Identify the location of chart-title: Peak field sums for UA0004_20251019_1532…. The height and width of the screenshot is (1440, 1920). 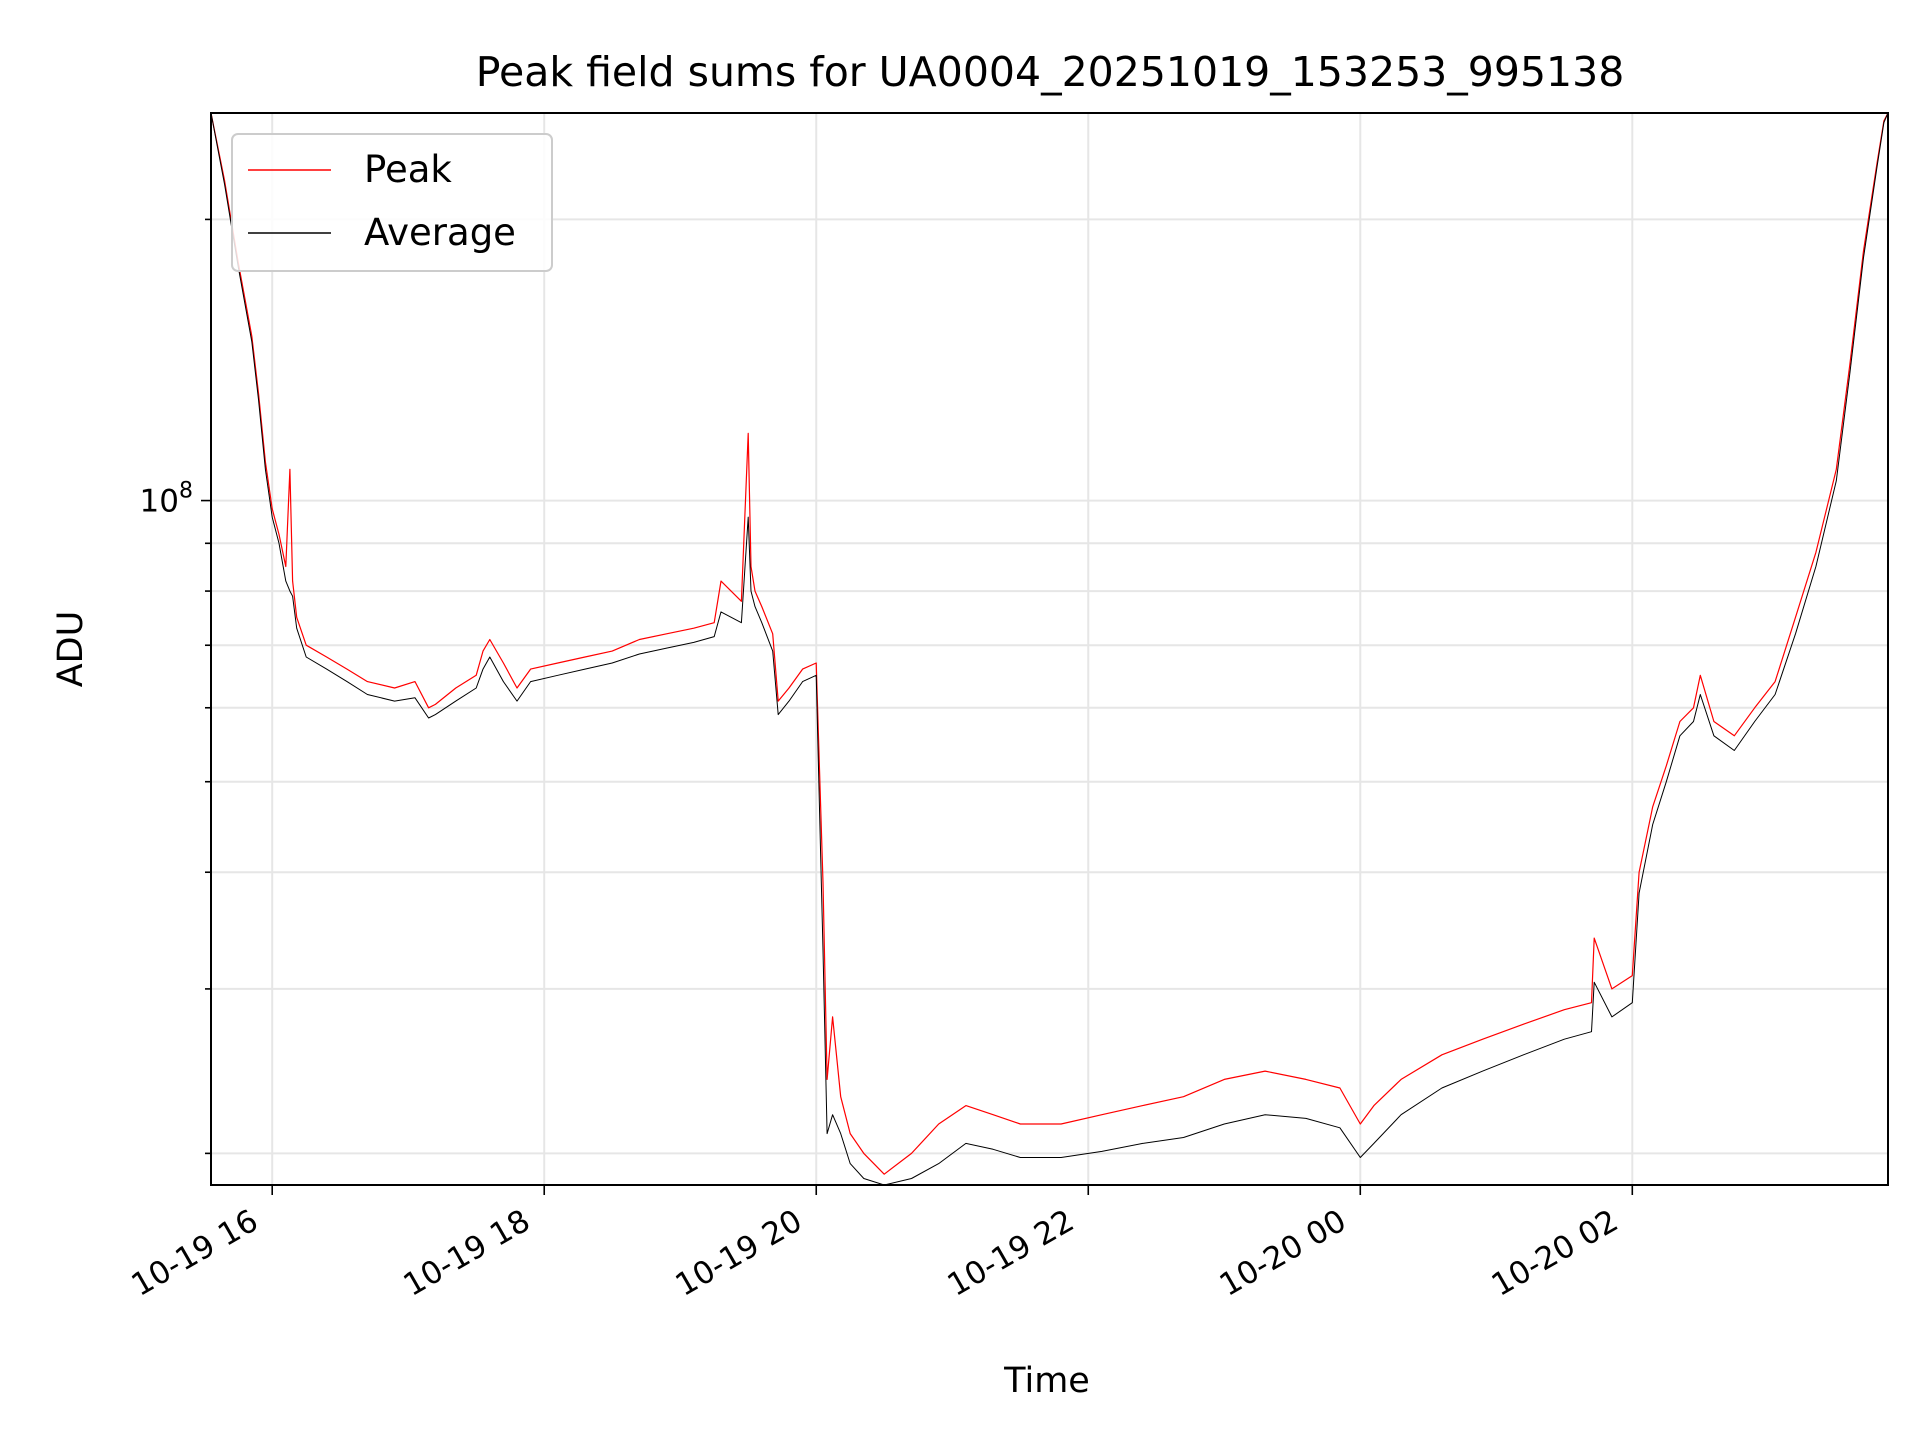
(1050, 72).